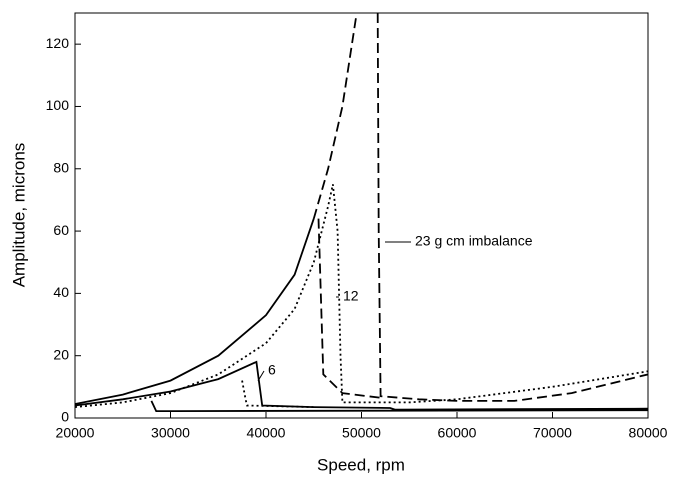  I want to click on annotation: 6, so click(272, 370).